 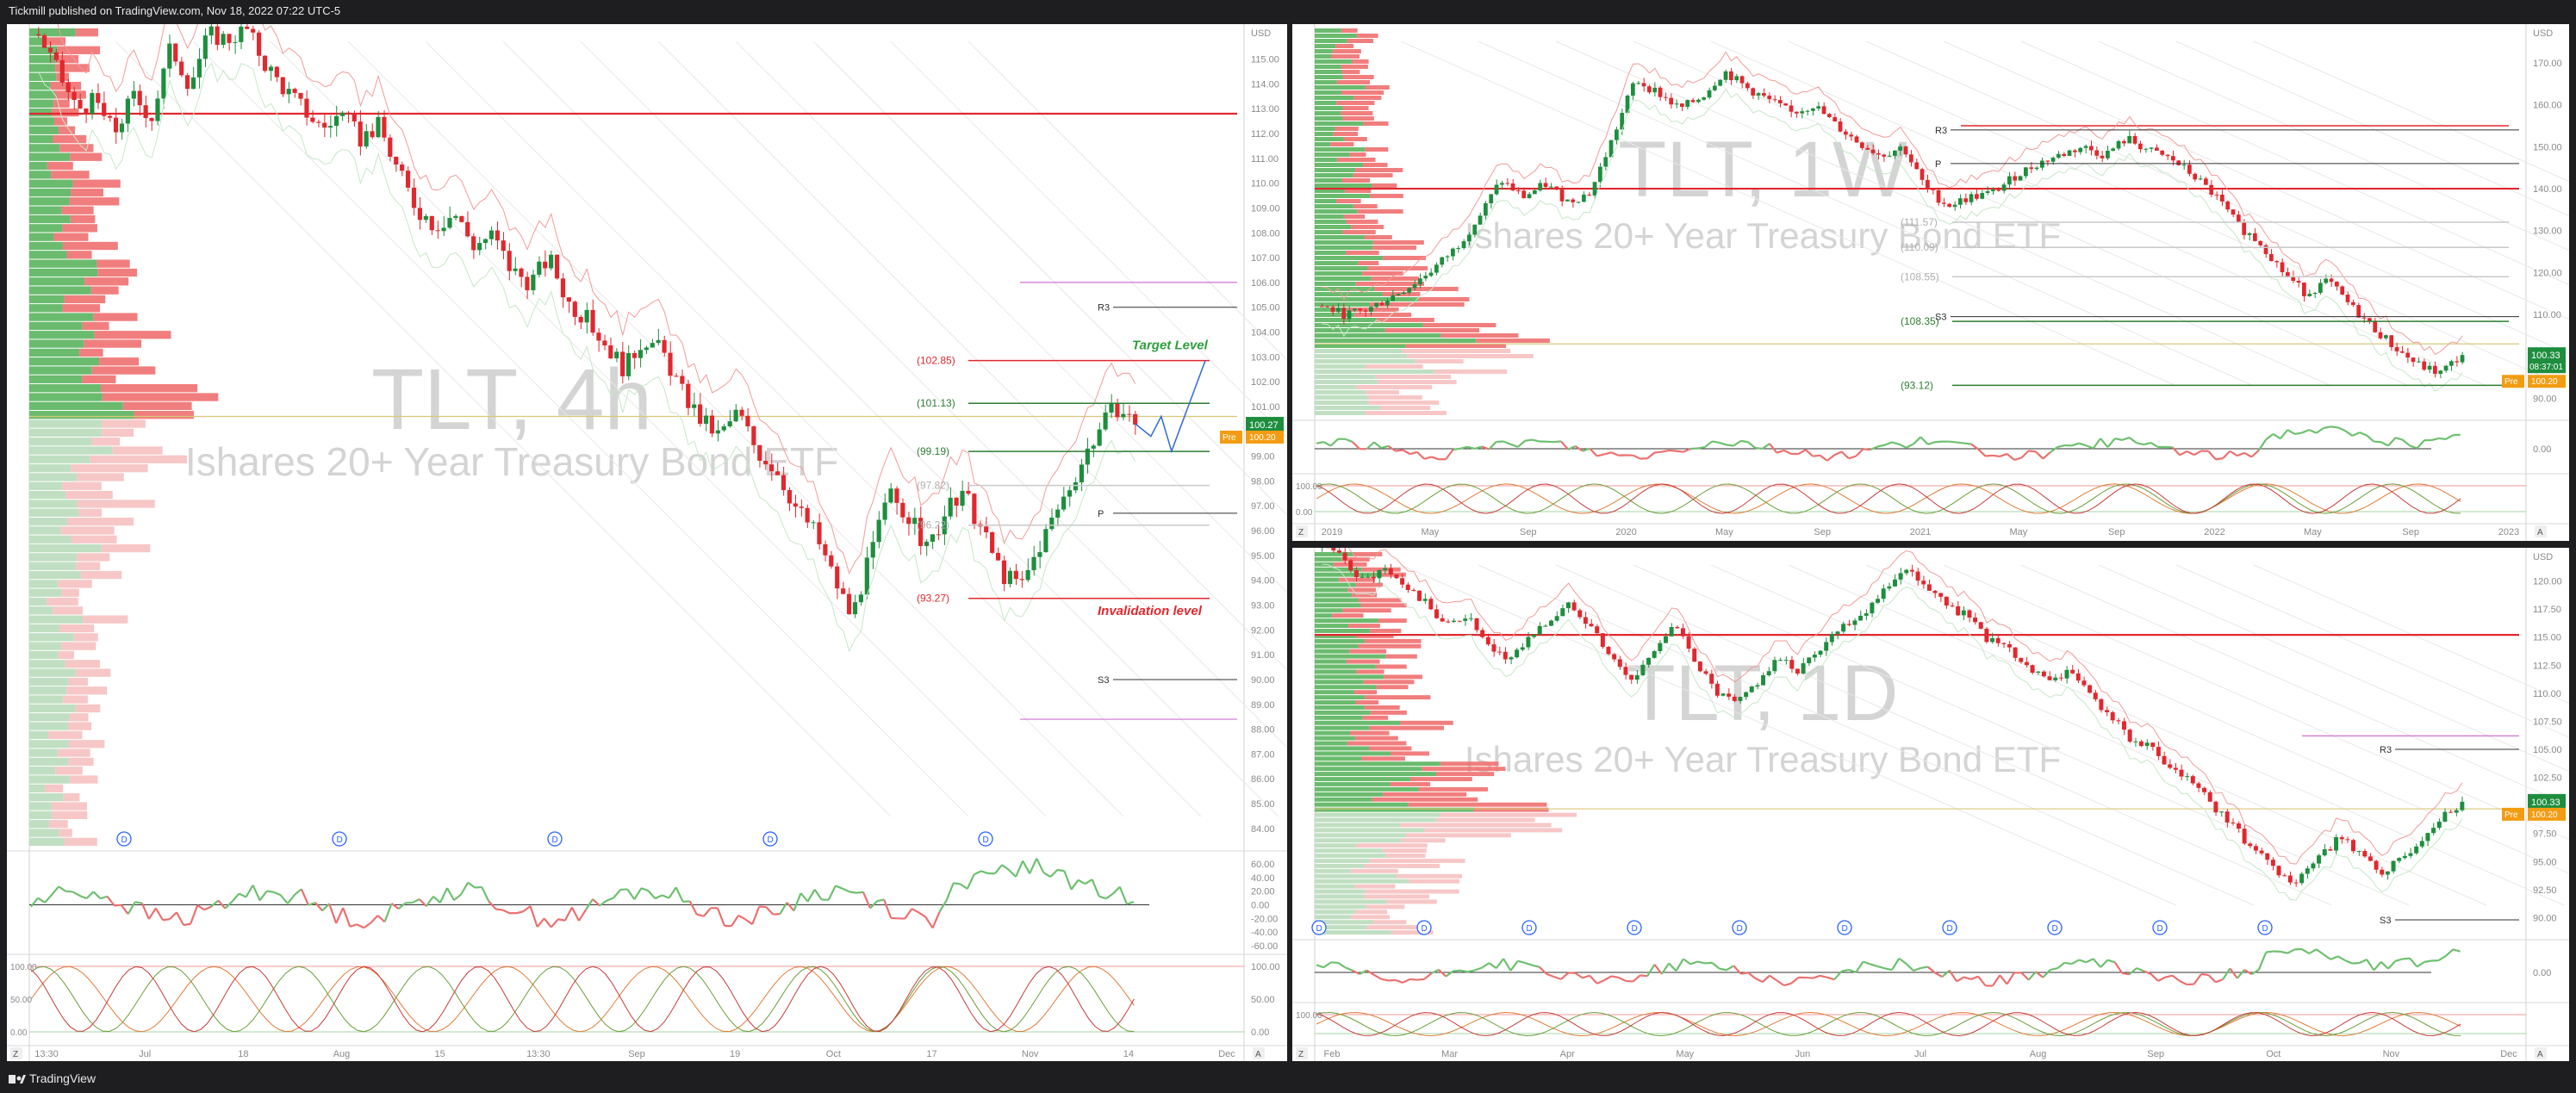 I want to click on premarket-price-tag, so click(x=2547, y=814).